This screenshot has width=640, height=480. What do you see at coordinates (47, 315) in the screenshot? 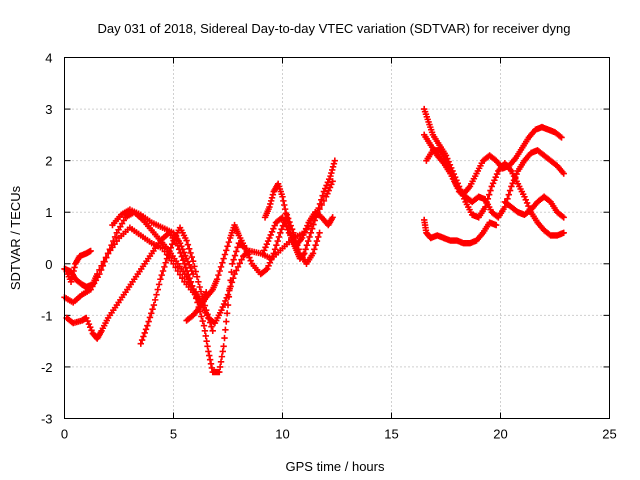
I see `y-tick-label: -1` at bounding box center [47, 315].